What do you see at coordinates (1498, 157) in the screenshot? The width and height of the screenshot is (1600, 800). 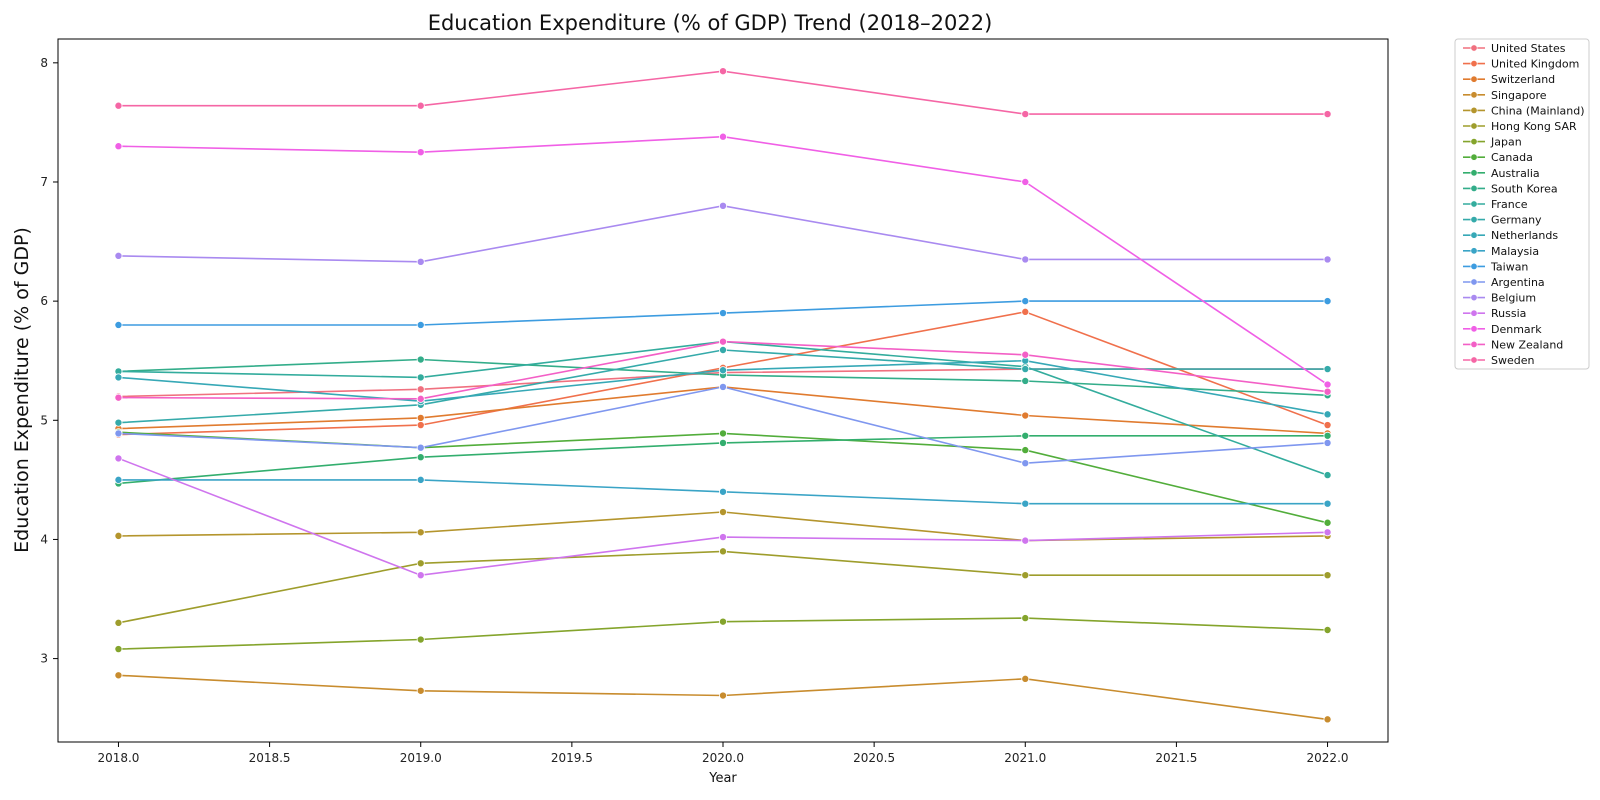 I see `legend-item: Canada` at bounding box center [1498, 157].